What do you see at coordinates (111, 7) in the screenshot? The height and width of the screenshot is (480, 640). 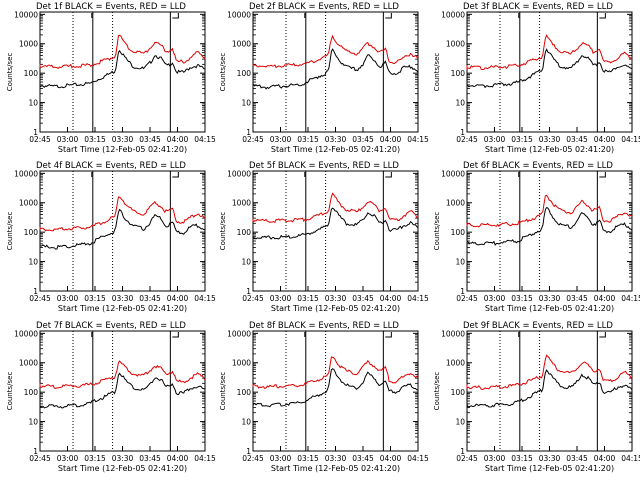 I see `panel-title: Det 1f BLACK = Events, RED = LLD` at bounding box center [111, 7].